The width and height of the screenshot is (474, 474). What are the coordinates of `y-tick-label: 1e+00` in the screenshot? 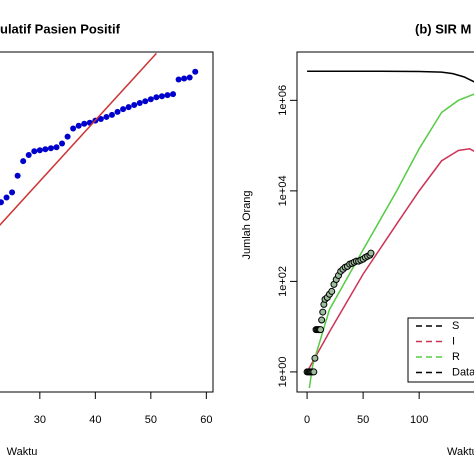 It's located at (283, 371).